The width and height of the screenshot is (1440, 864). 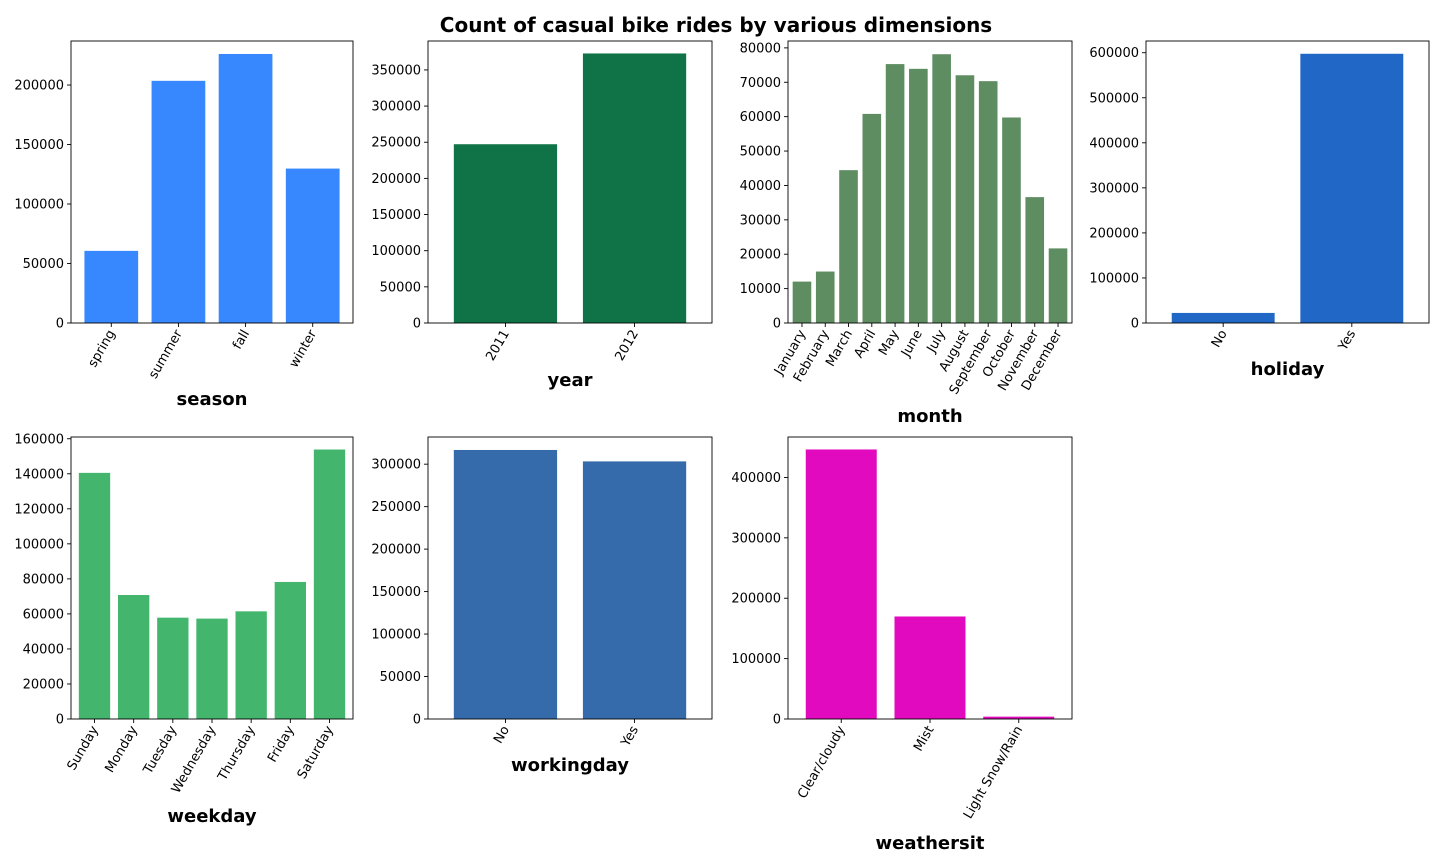 I want to click on x-axis-title: season, so click(x=212, y=399).